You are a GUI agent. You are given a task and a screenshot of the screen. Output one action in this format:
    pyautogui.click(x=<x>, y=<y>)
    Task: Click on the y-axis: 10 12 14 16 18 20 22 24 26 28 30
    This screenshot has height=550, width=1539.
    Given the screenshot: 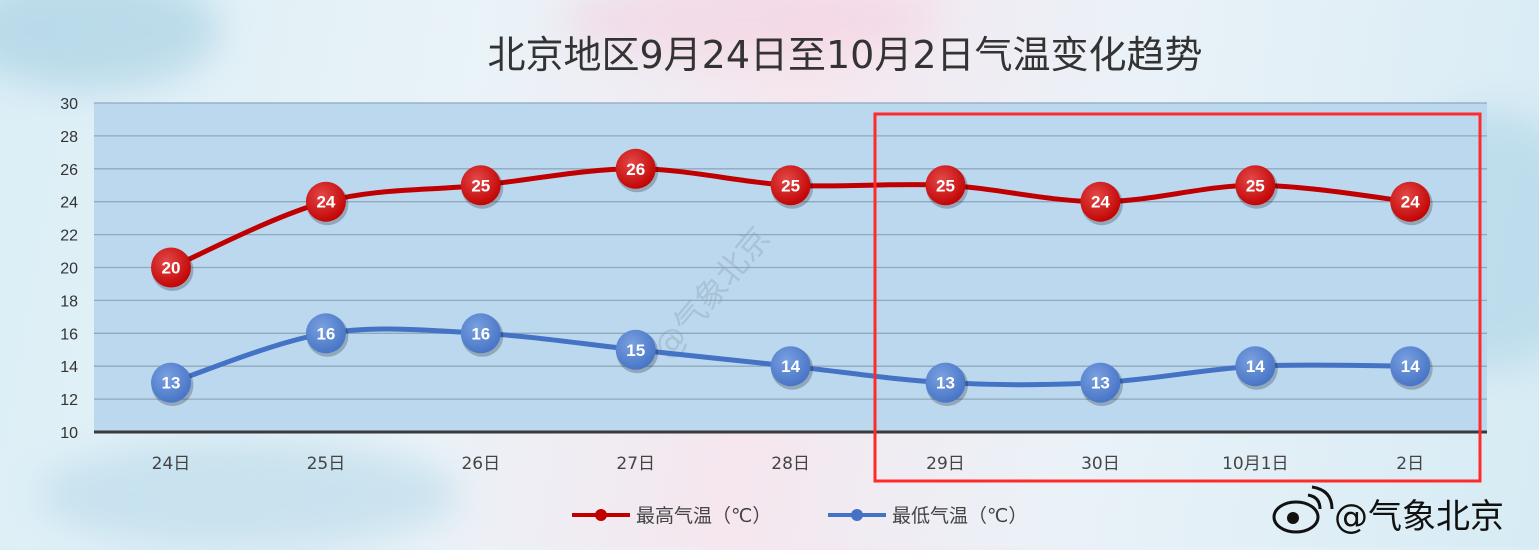 What is the action you would take?
    pyautogui.click(x=69, y=269)
    